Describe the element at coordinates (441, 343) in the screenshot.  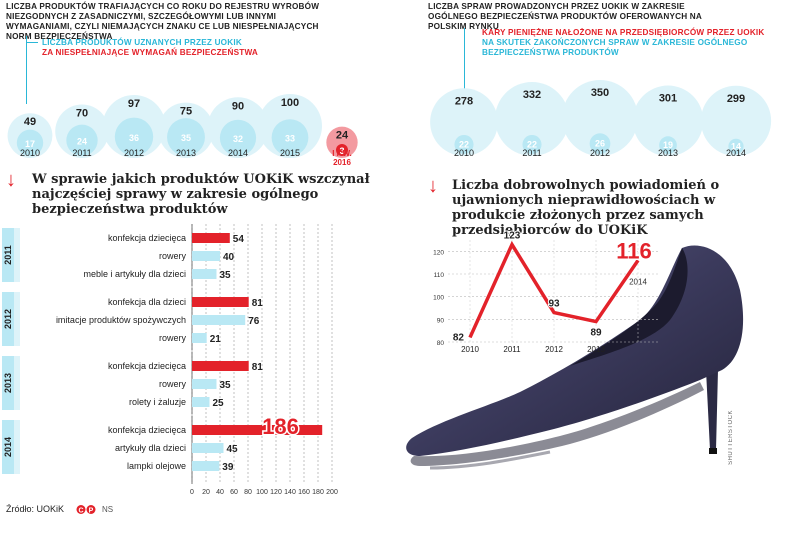
I see `y-tick-label: 80` at that location.